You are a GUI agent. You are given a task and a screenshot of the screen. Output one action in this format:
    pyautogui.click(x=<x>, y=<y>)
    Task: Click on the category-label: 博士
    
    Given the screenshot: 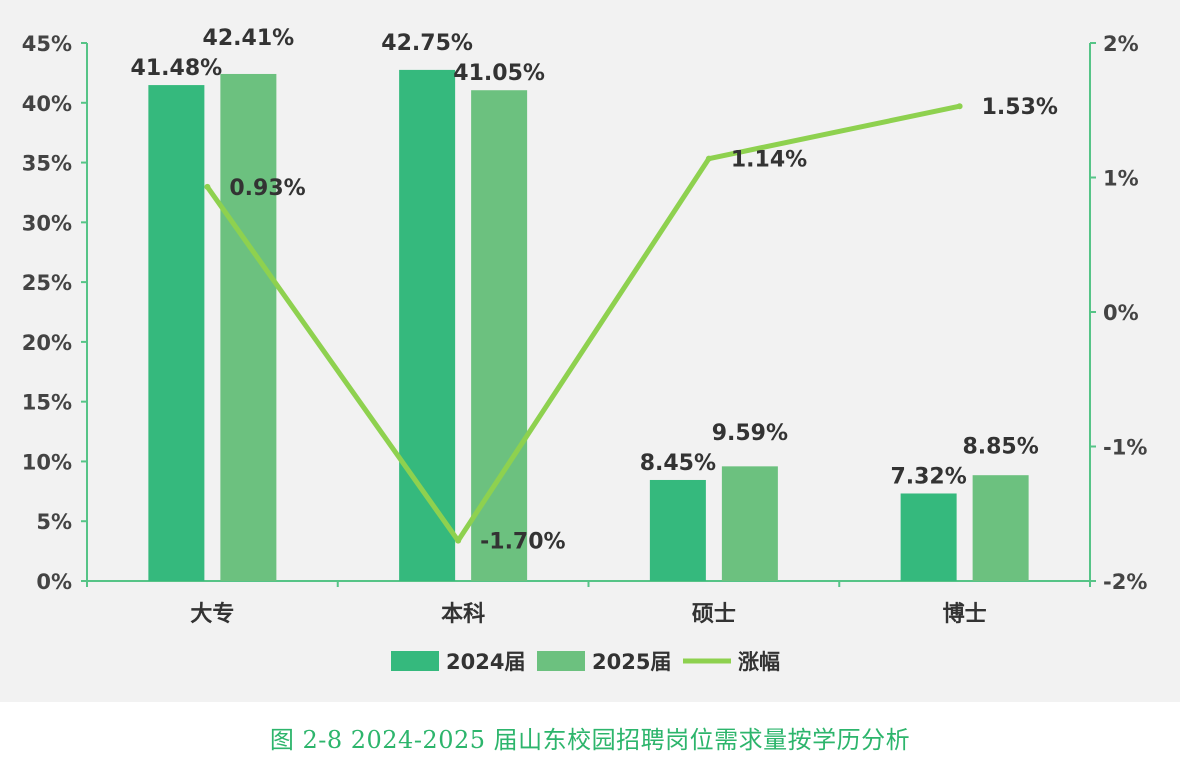 What is the action you would take?
    pyautogui.click(x=965, y=614)
    